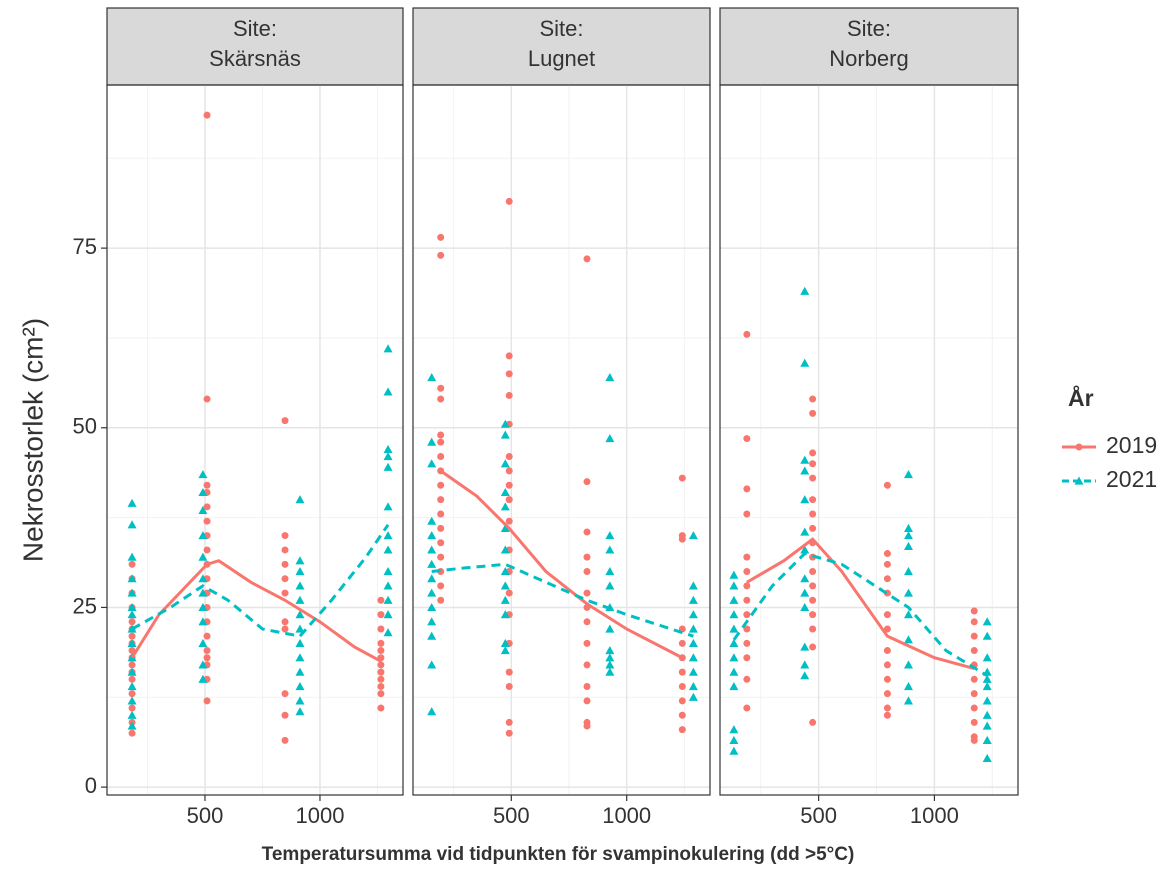  Describe the element at coordinates (868, 58) in the screenshot. I see `strip-label: Norberg` at that location.